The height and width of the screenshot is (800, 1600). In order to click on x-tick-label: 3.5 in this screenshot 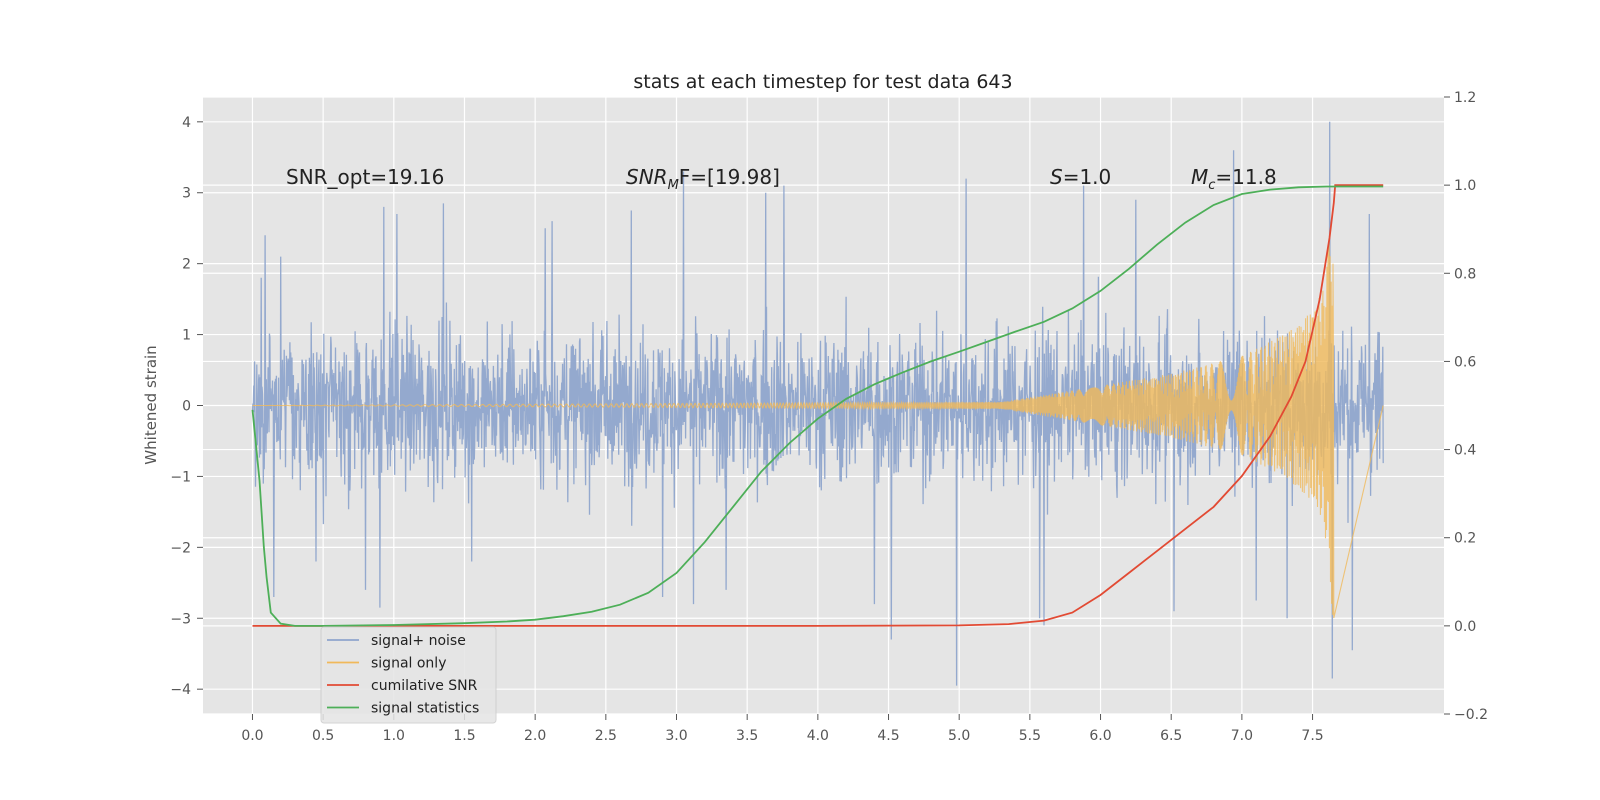, I will do `click(747, 736)`.